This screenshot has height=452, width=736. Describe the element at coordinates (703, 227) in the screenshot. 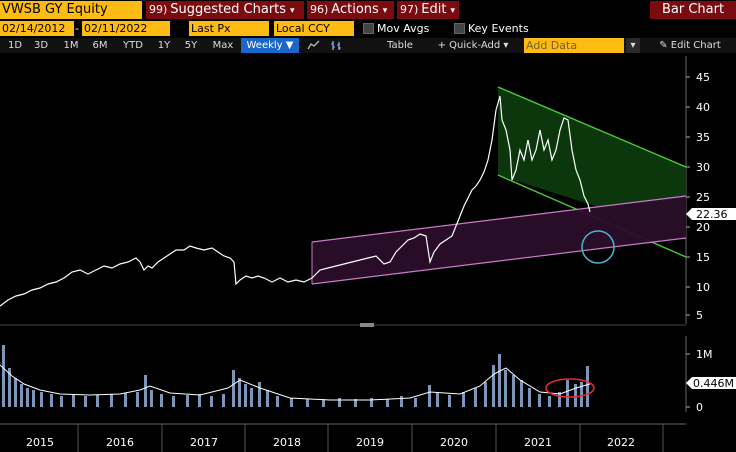

I see `price-tick-label: 20` at that location.